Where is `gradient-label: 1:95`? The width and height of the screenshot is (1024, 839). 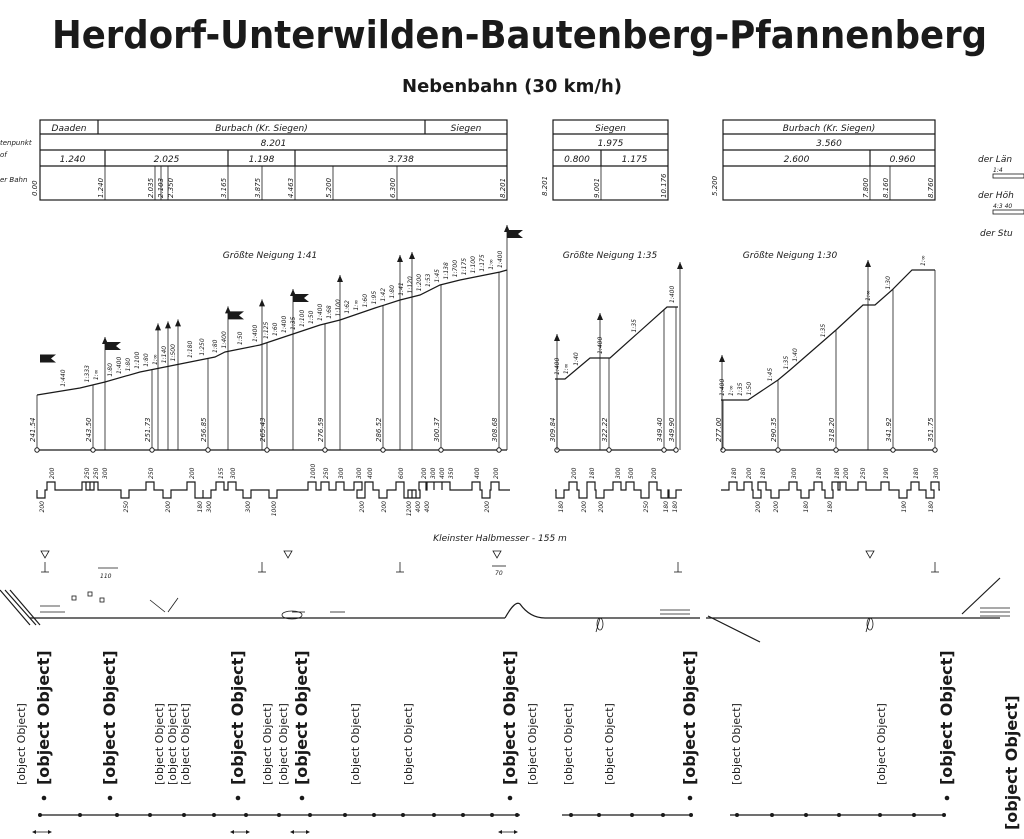
gradient-label: 1:95 is located at coordinates (374, 298).